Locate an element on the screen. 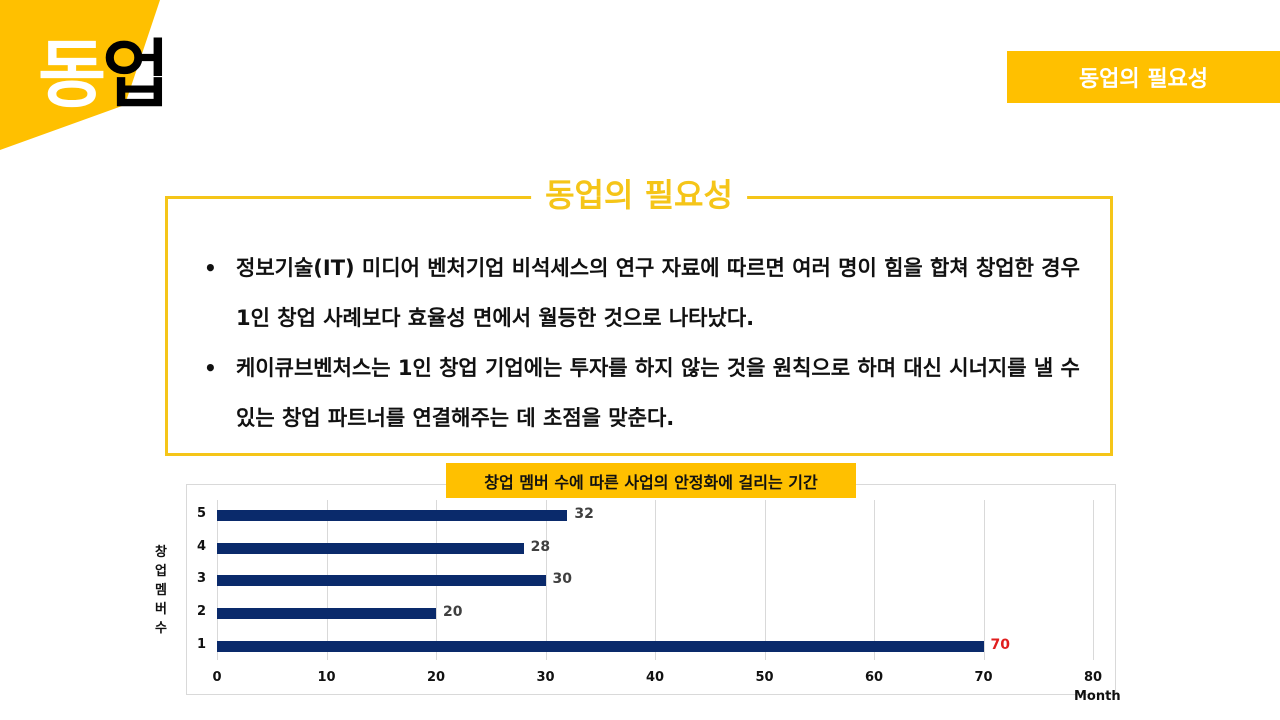  y-axis-label-char: 멤 is located at coordinates (161, 590).